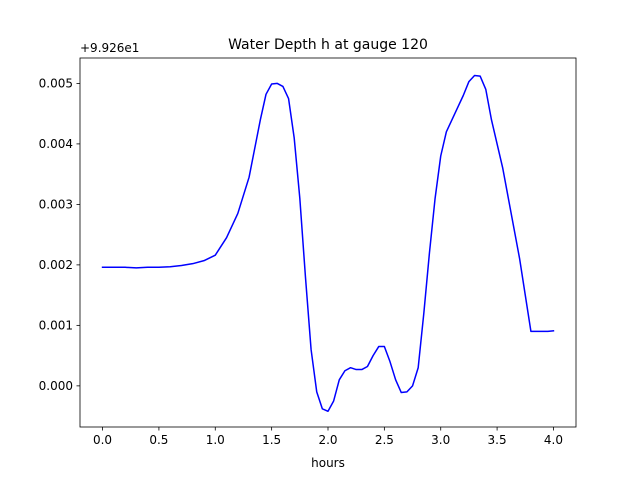 This screenshot has width=640, height=480. I want to click on y-tick-label: 0.003, so click(56, 205).